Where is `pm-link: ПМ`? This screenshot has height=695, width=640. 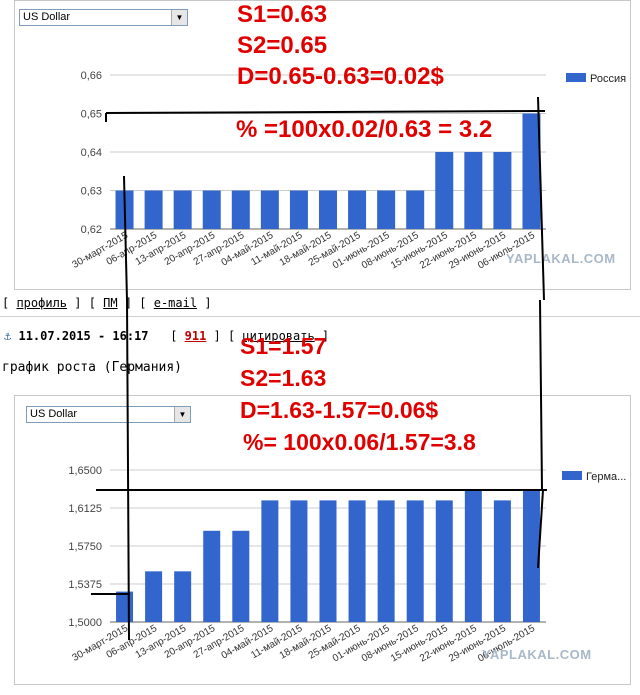
pm-link: ПМ is located at coordinates (110, 303).